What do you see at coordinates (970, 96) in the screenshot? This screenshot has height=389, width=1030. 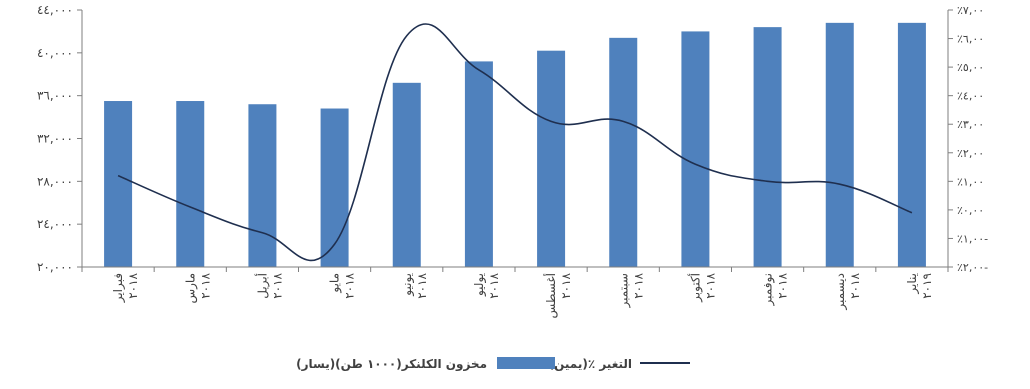 I see `right-tick-label: ٪٤,٠٠` at bounding box center [970, 96].